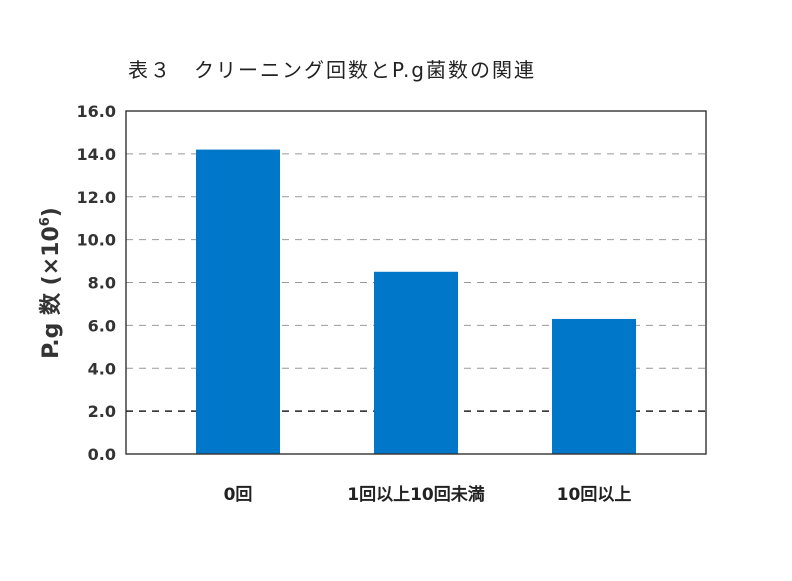 Image resolution: width=792 pixels, height=581 pixels. I want to click on y-tick-label: 10.0, so click(96, 240).